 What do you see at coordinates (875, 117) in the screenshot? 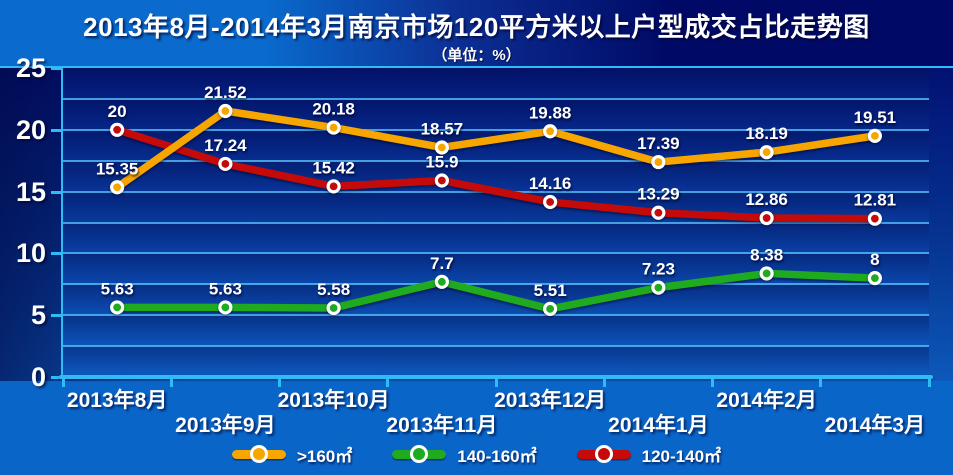
I see `data-point-label: 19.51` at bounding box center [875, 117].